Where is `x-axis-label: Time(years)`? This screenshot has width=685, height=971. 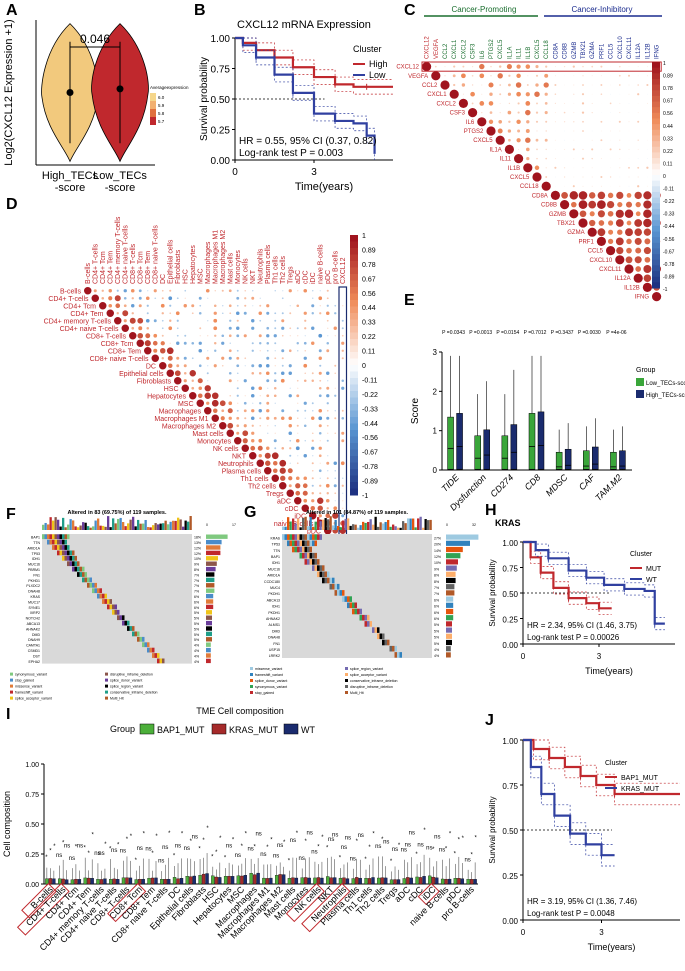 x-axis-label: Time(years) is located at coordinates (612, 947).